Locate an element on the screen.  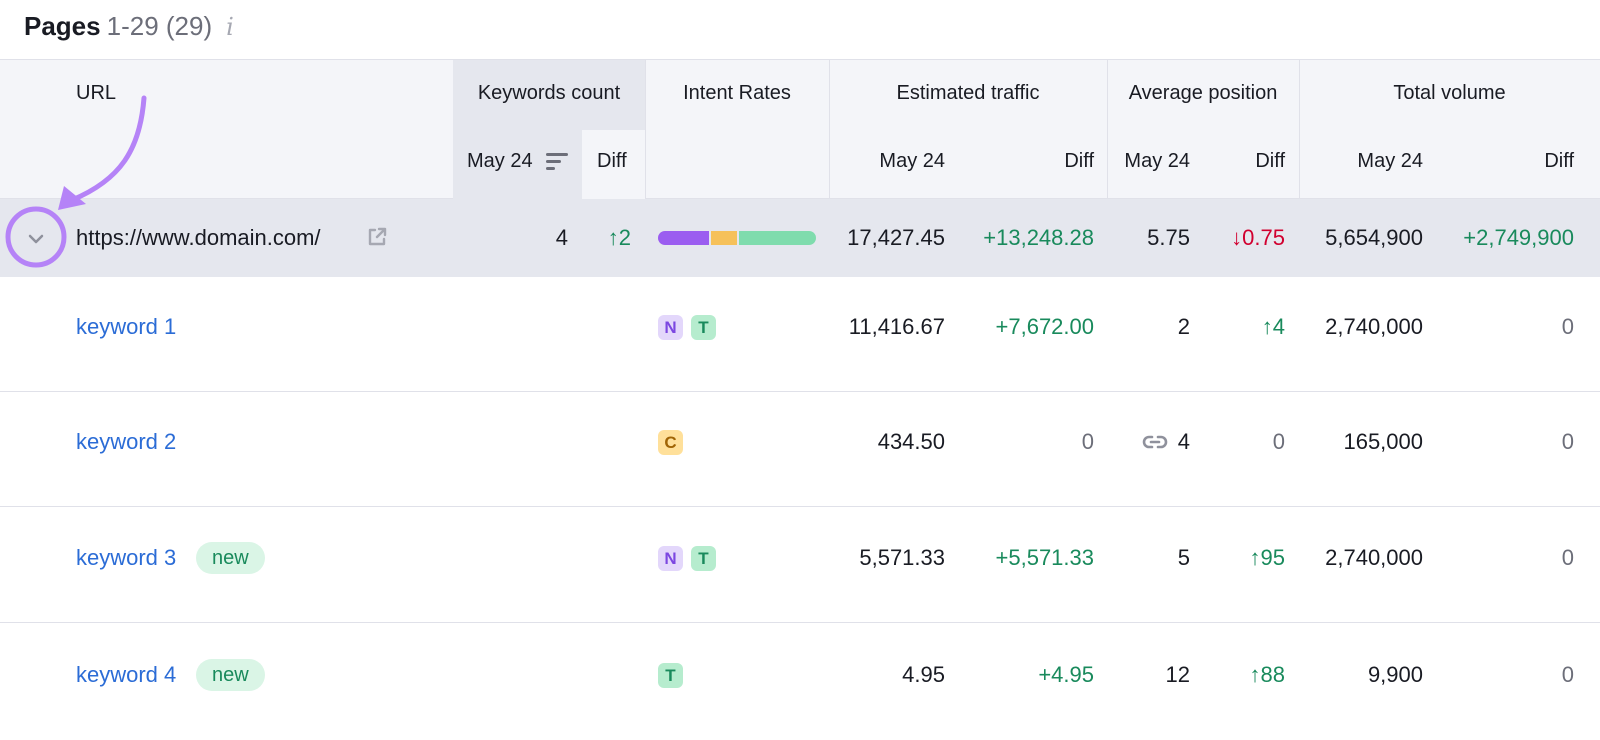
keywords-count-diff: ↑2 is located at coordinates (619, 237).